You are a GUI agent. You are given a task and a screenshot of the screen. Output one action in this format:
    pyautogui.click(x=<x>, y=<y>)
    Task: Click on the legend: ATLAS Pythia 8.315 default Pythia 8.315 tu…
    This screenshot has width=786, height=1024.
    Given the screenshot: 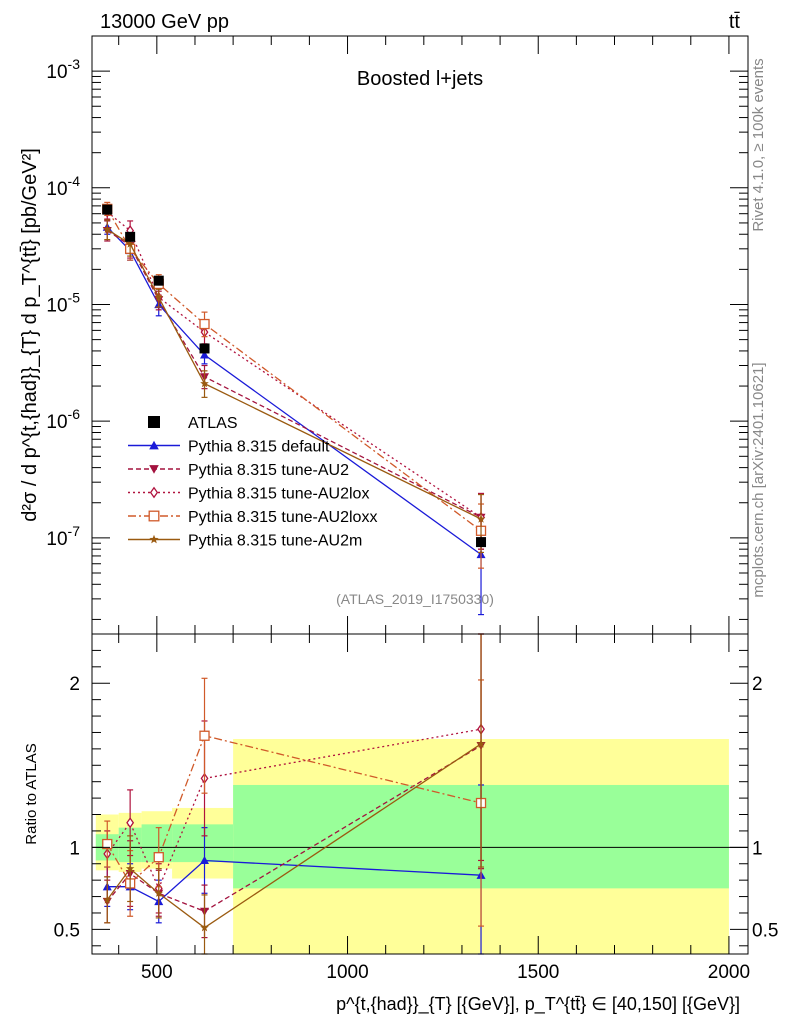 What is the action you would take?
    pyautogui.click(x=252, y=482)
    